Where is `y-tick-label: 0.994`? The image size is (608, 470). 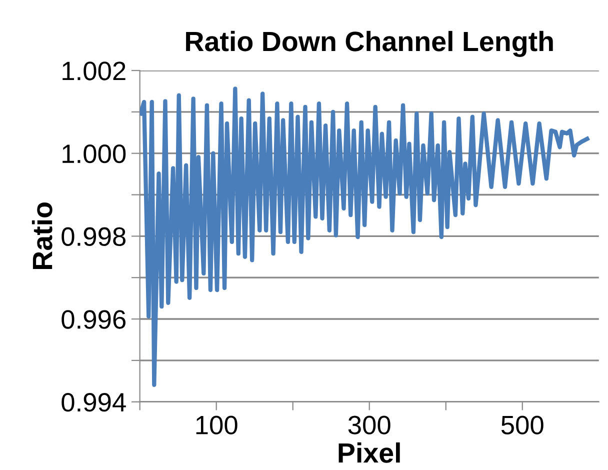 y-tick-label: 0.994 is located at coordinates (94, 402).